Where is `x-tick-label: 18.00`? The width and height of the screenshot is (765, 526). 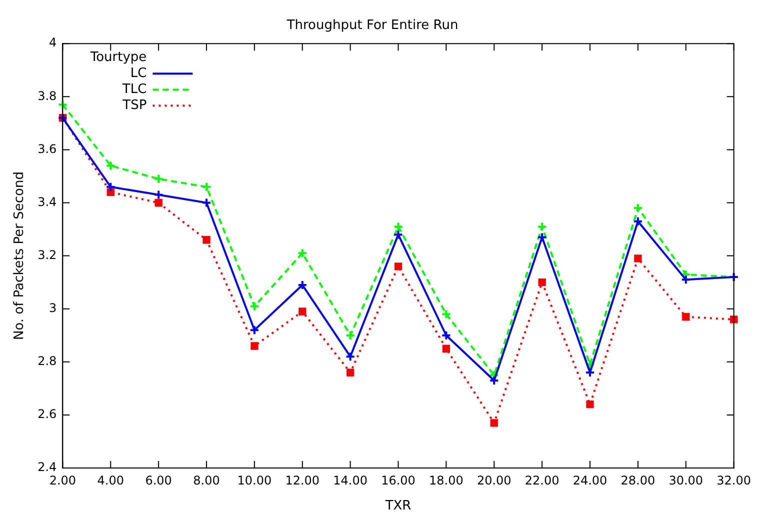
x-tick-label: 18.00 is located at coordinates (446, 480).